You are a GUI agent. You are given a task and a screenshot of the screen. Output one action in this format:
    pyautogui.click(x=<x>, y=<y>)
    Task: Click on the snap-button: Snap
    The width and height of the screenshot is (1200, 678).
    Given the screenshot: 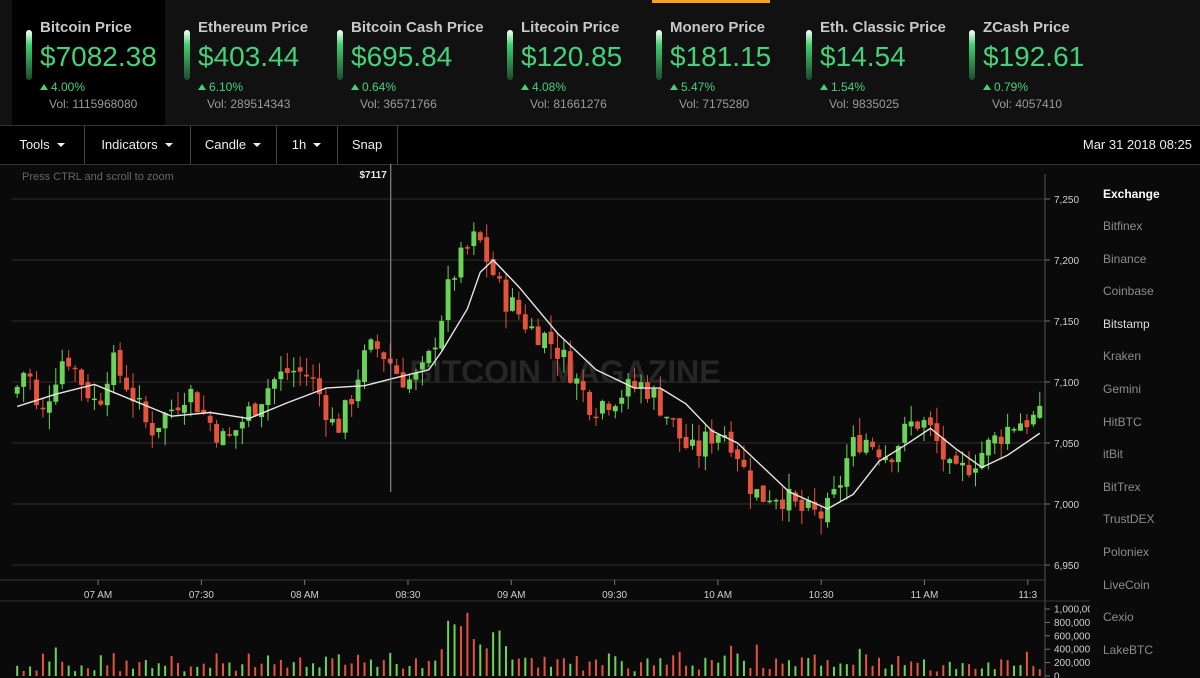 What is the action you would take?
    pyautogui.click(x=367, y=145)
    